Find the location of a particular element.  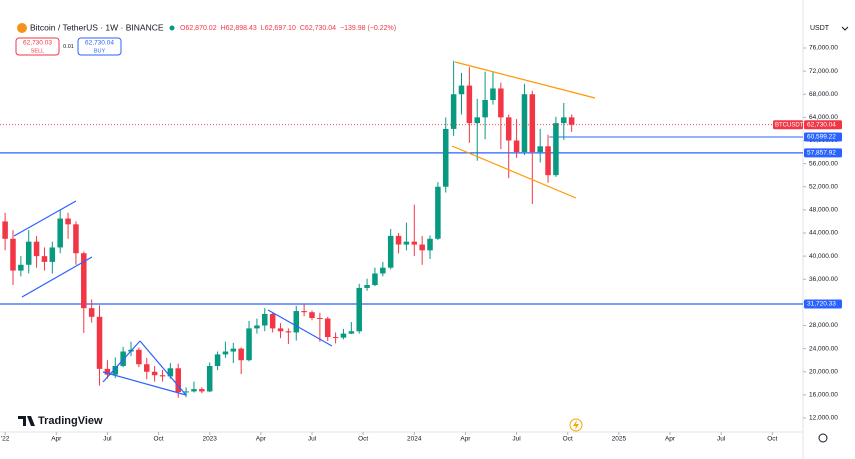

legend-value: H62,898.43 is located at coordinates (239, 28).